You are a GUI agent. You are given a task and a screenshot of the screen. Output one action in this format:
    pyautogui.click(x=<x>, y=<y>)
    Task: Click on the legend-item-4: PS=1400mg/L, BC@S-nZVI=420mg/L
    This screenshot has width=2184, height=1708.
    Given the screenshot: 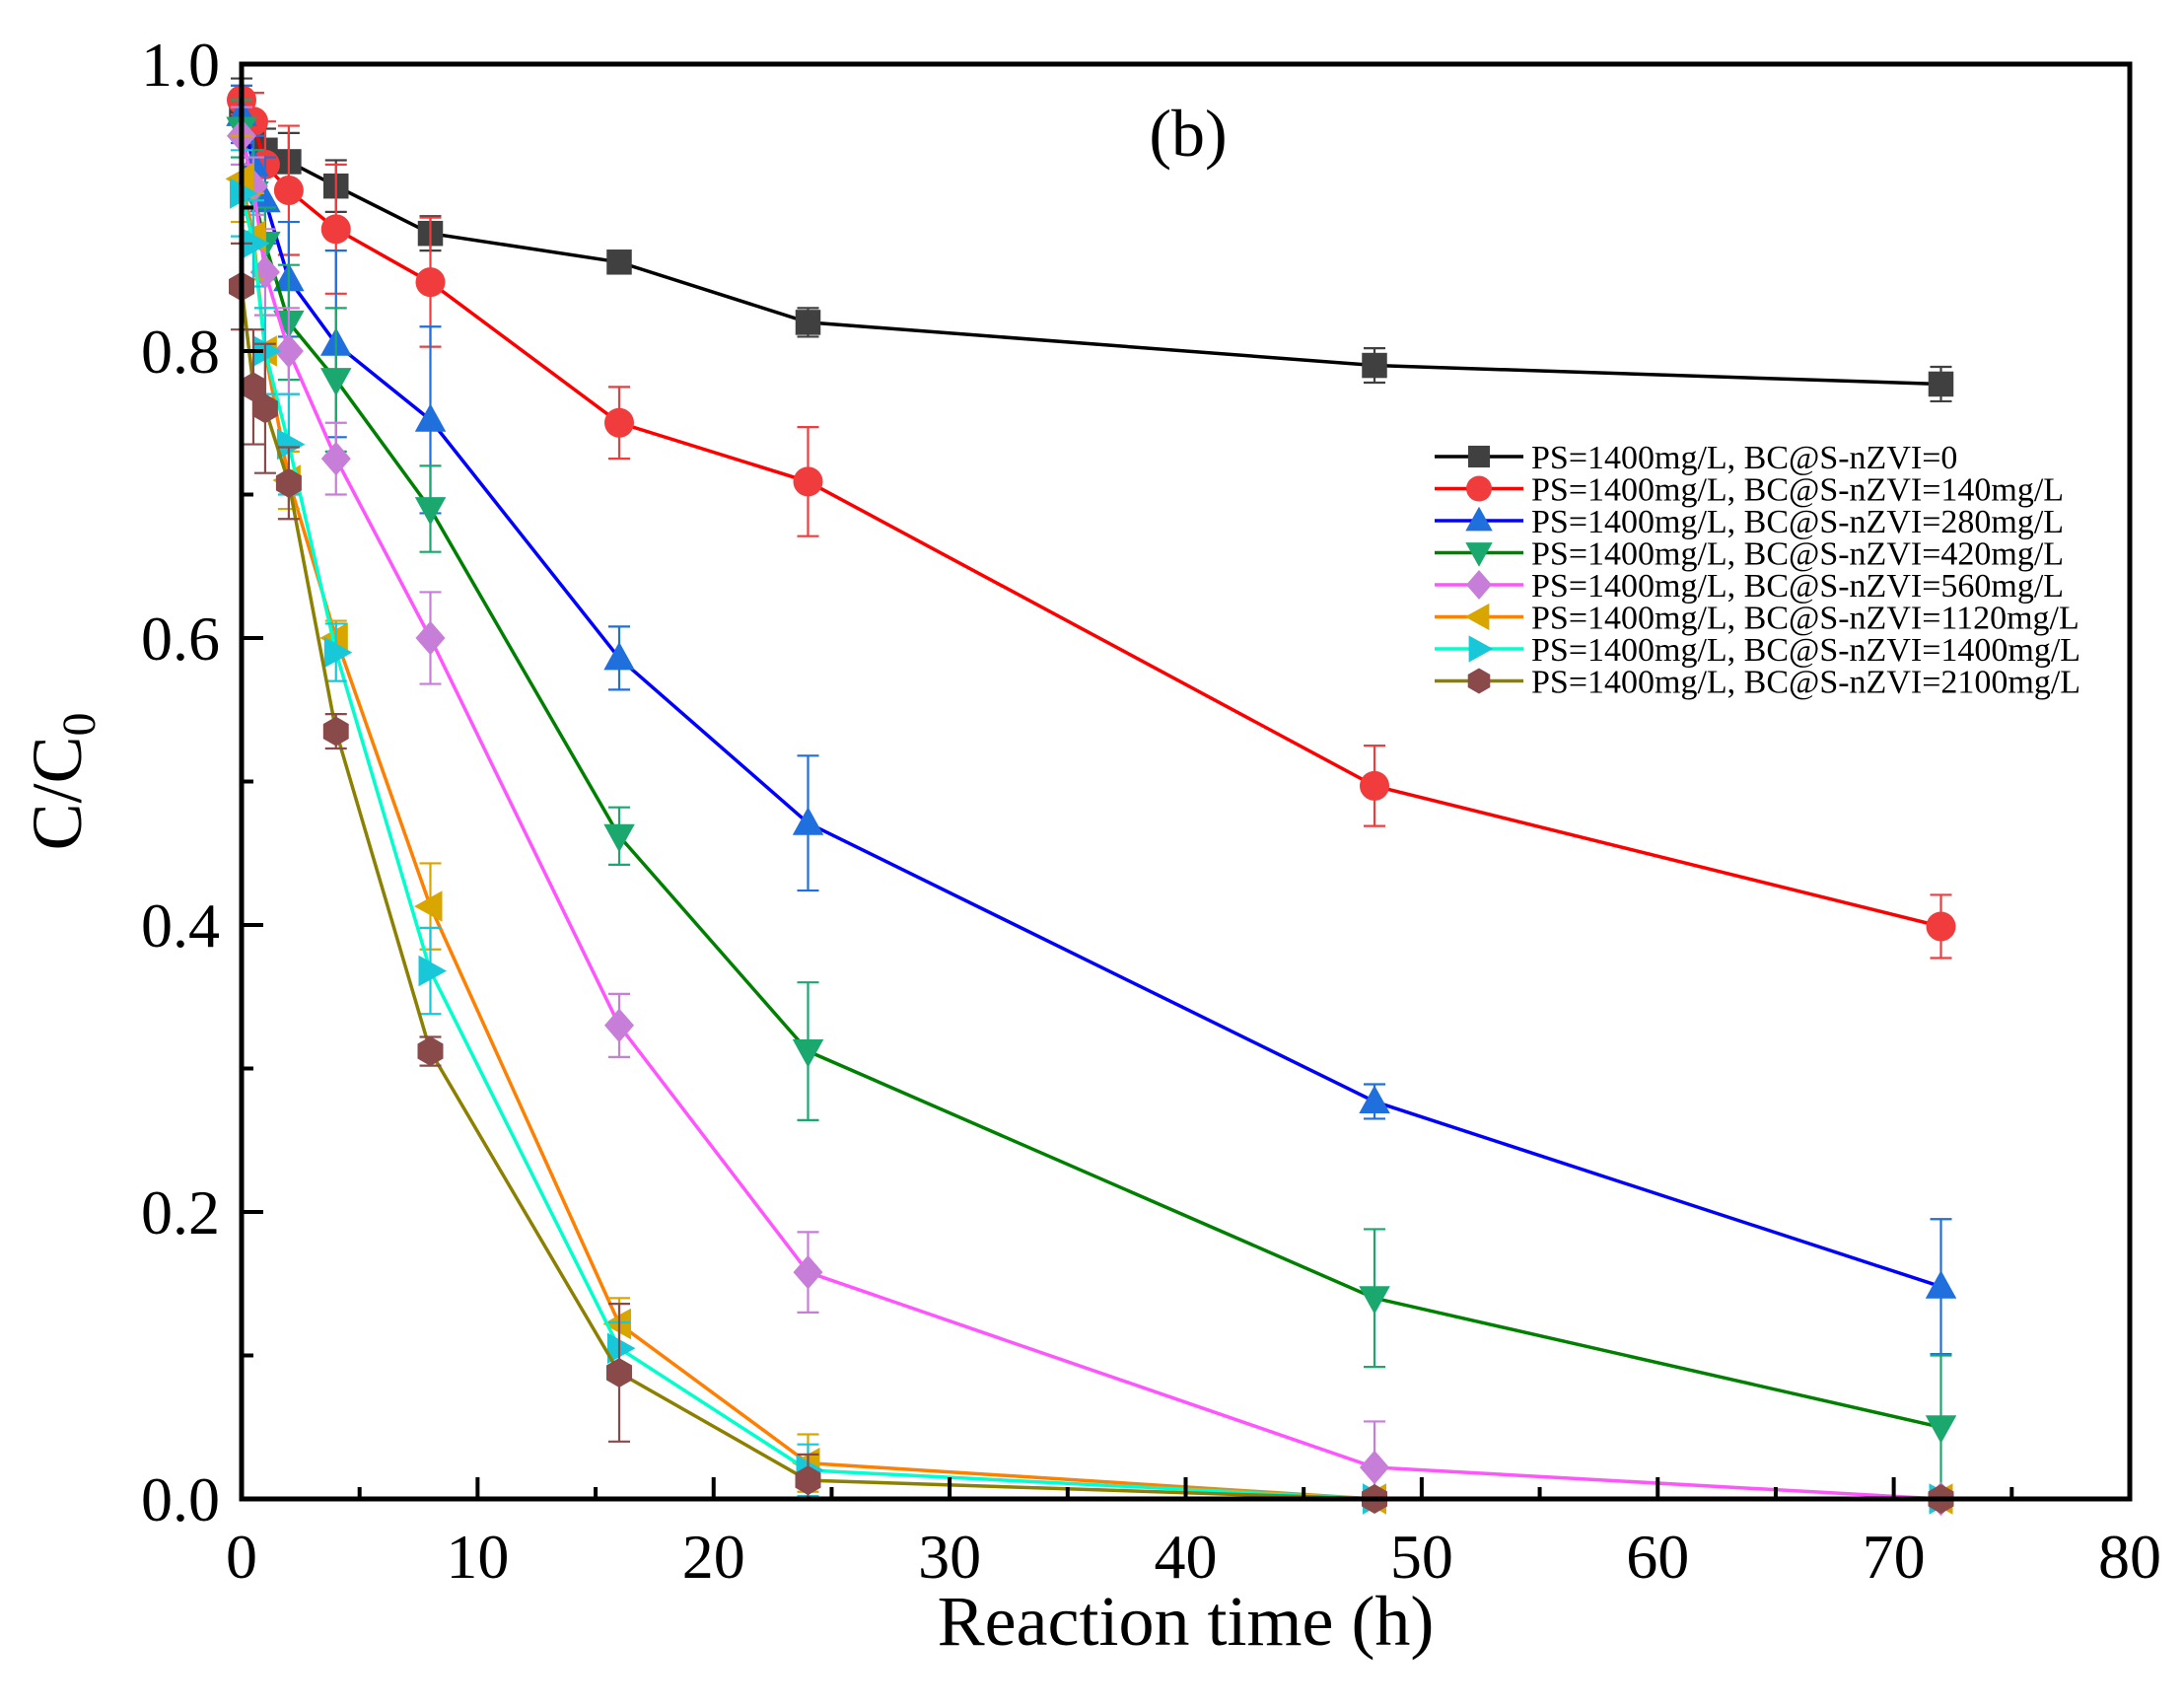 What is the action you would take?
    pyautogui.click(x=1749, y=554)
    